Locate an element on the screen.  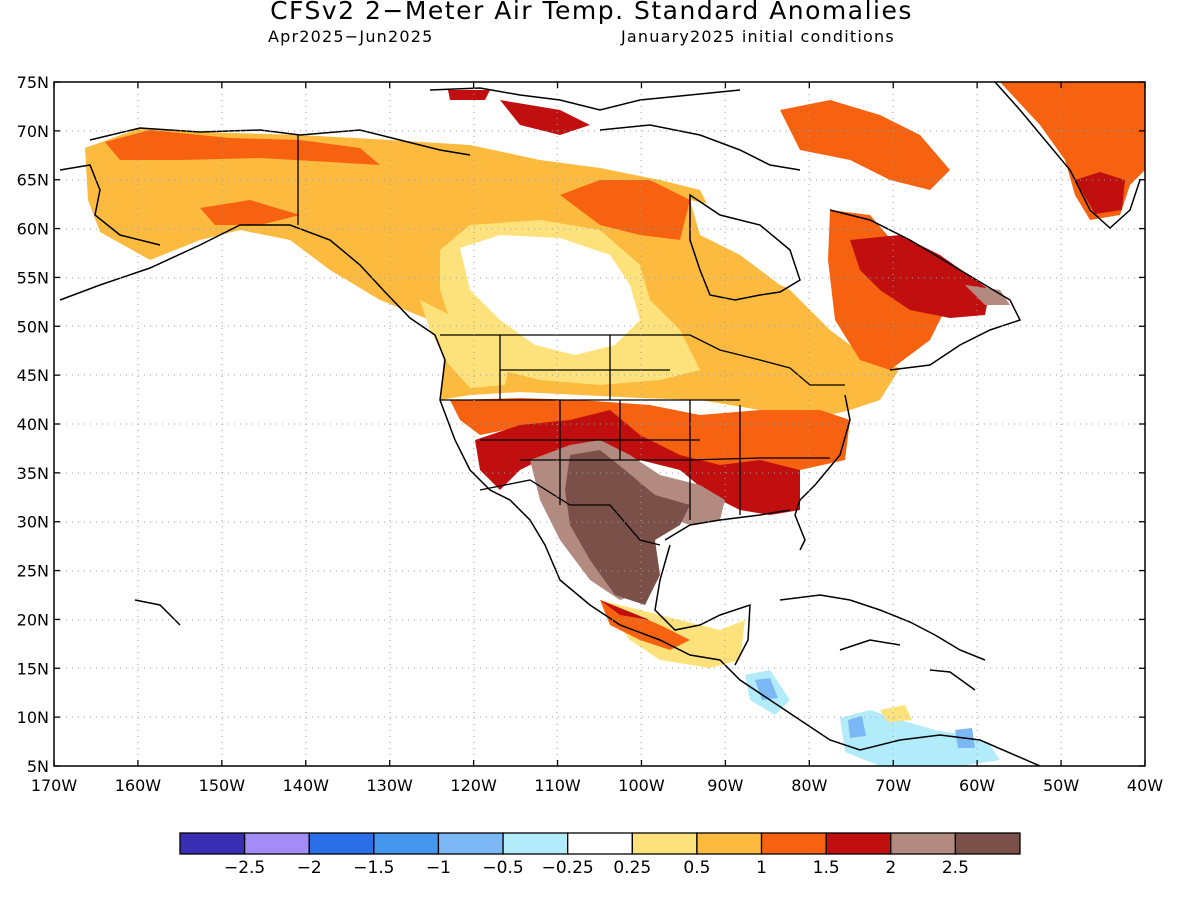
lon-label: 140W is located at coordinates (306, 785).